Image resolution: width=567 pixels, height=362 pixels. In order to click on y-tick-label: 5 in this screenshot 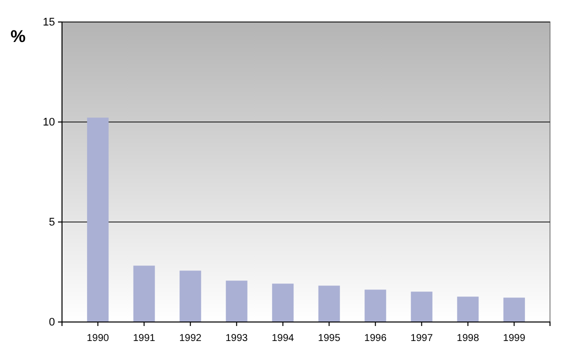, I will do `click(51, 222)`.